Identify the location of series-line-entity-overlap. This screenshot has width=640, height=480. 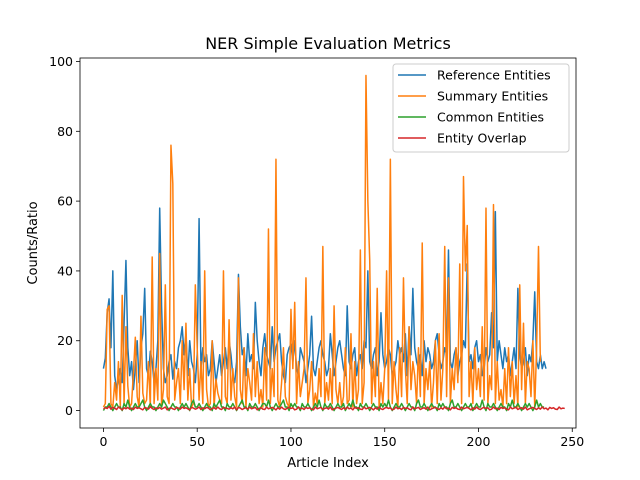
(334, 408).